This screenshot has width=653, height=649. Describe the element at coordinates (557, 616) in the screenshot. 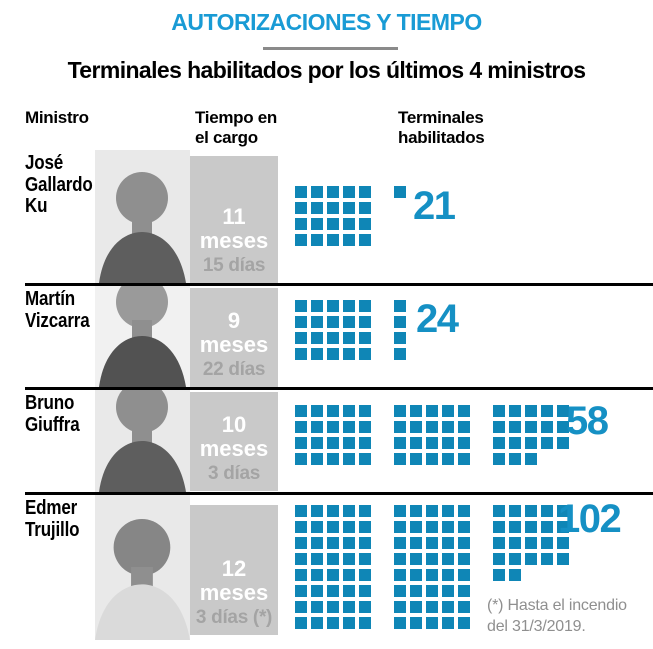

I see `footnote: (*) Hasta el incendio del 31/3/2019.` at that location.